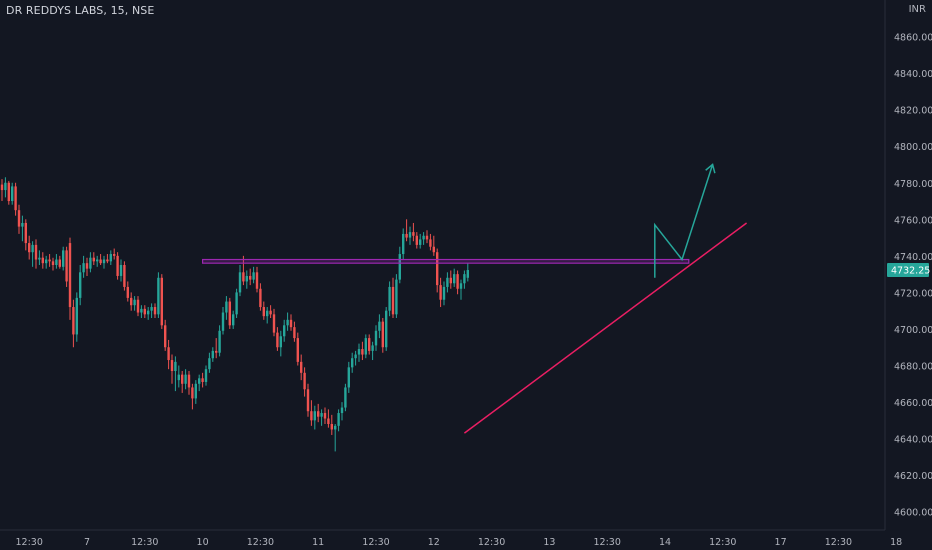 Image resolution: width=932 pixels, height=550 pixels. Describe the element at coordinates (908, 270) in the screenshot. I see `last-price-tag-bg` at that location.